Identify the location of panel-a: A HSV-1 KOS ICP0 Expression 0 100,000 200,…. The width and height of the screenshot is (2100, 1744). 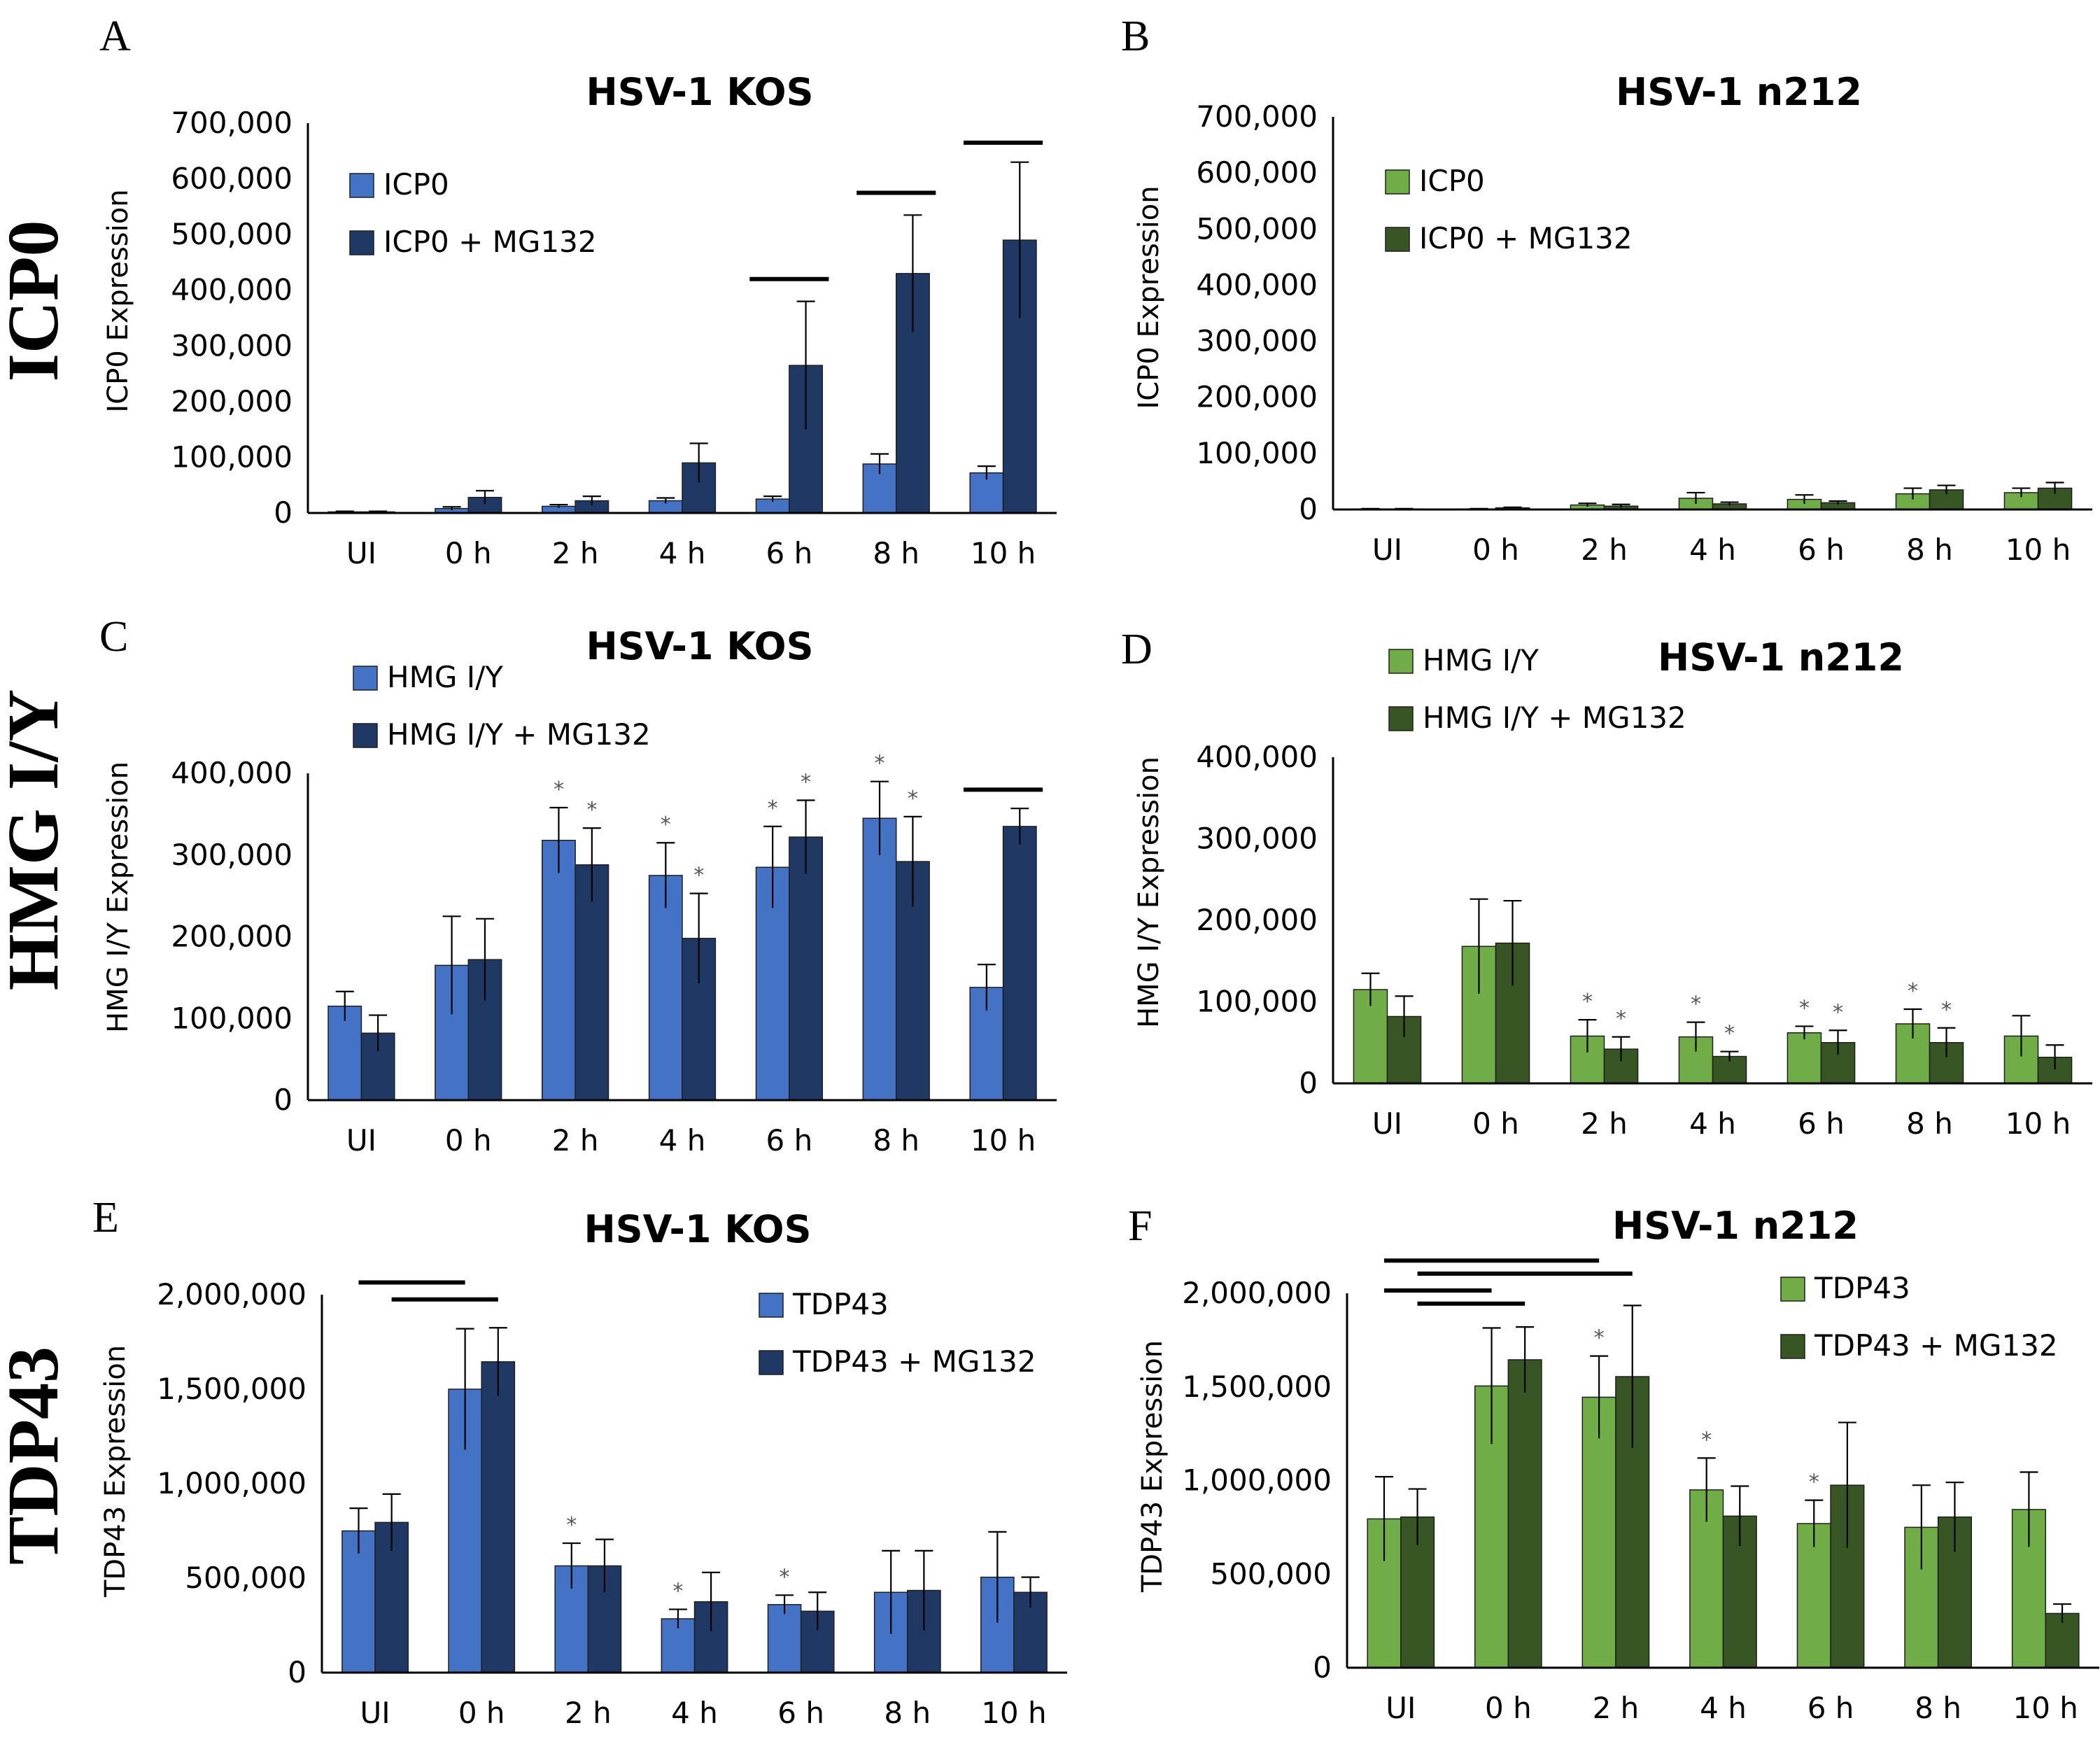
(578, 291).